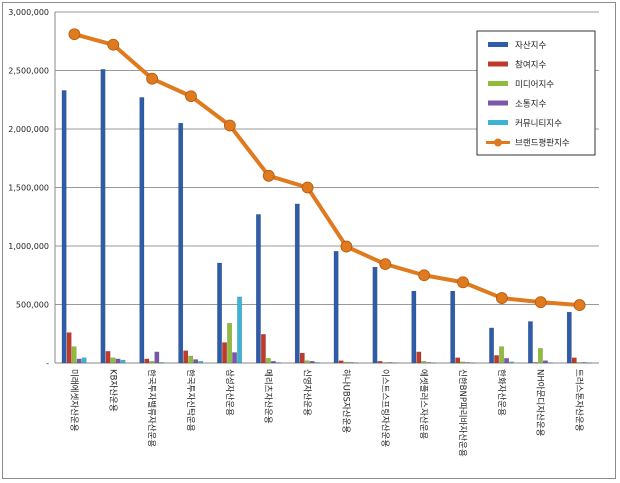 This screenshot has height=483, width=620. I want to click on x-tick-label: 한국투자밸류자산운용, so click(151, 408).